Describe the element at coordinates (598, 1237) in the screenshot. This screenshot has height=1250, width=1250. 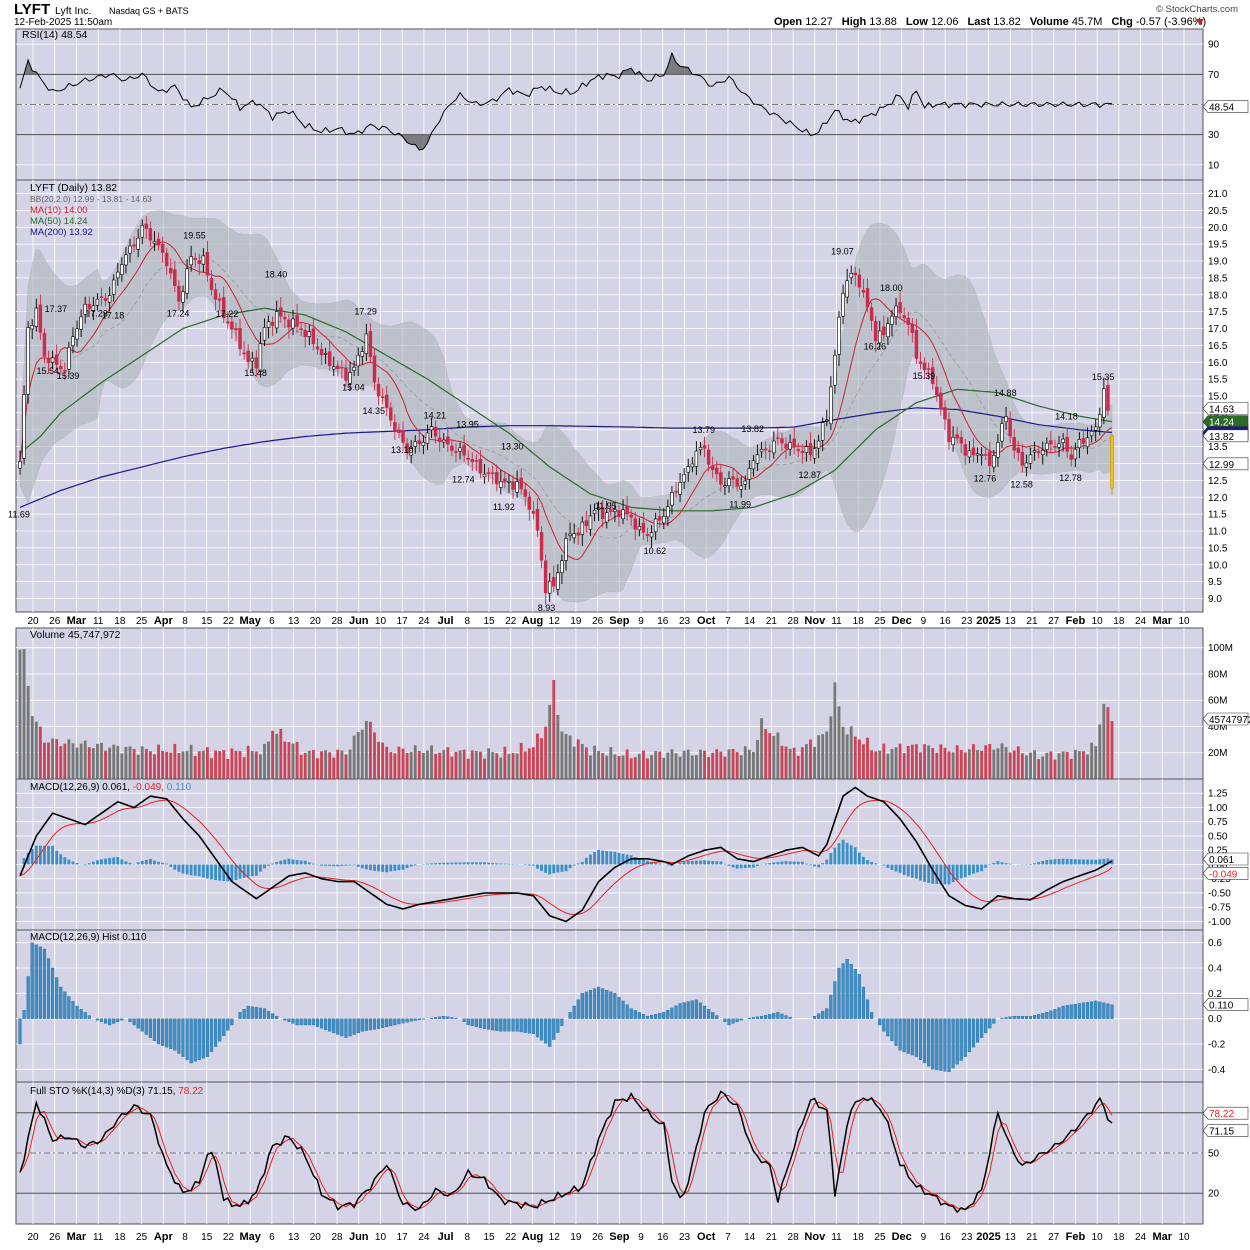
I see `bottom-x-axis-tick-label: 26` at that location.